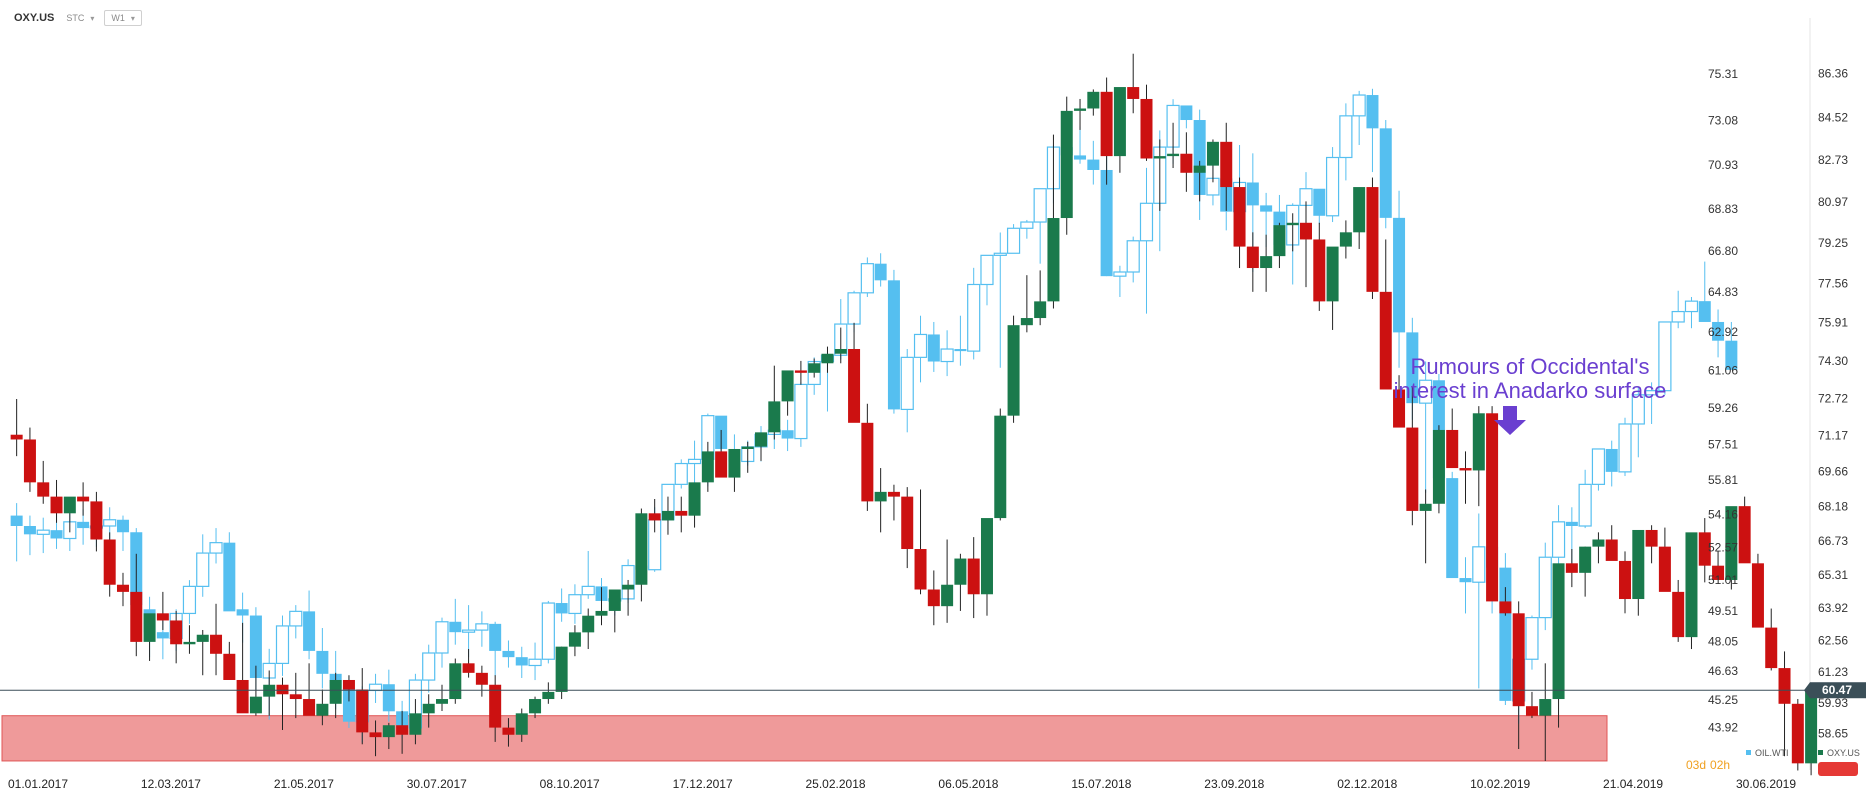 Image resolution: width=1866 pixels, height=805 pixels. I want to click on chart-type-dropdown: STC ▾, so click(80, 18).